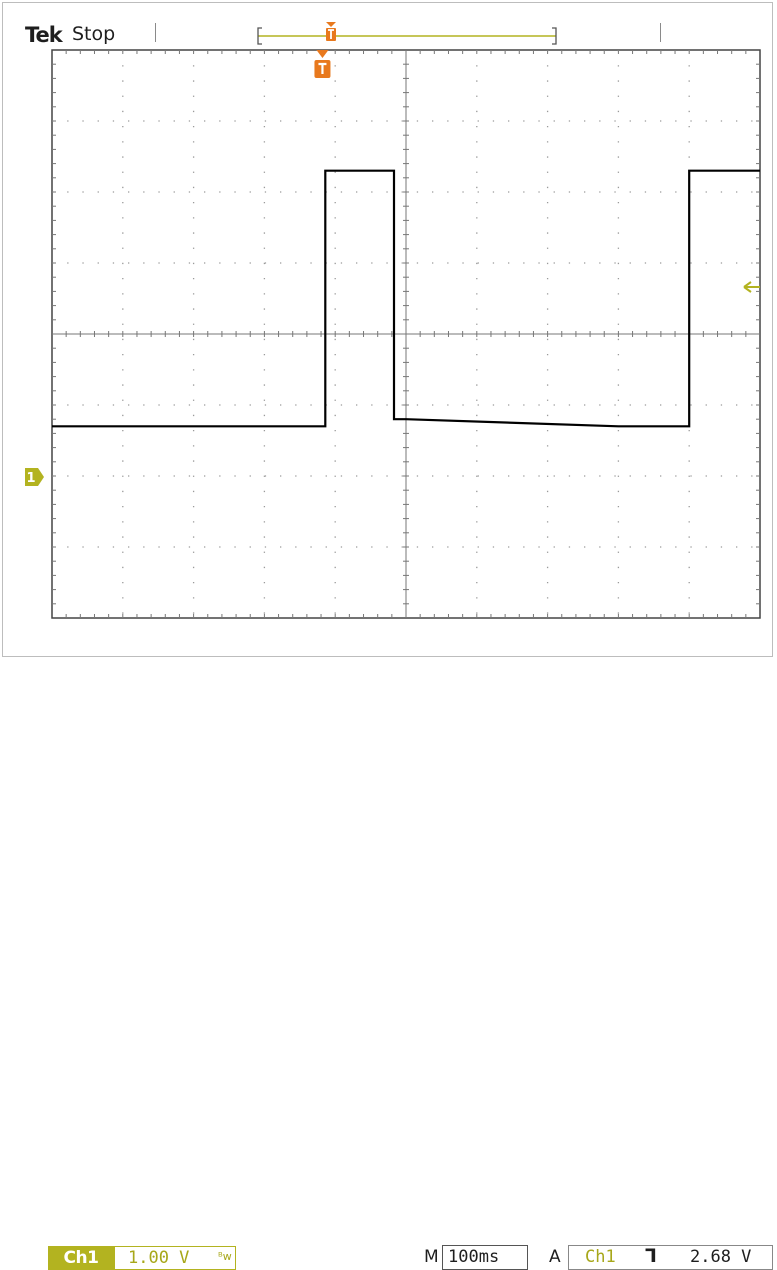 This screenshot has height=1270, width=777. I want to click on time-per-div-readout: 100ms, so click(474, 1257).